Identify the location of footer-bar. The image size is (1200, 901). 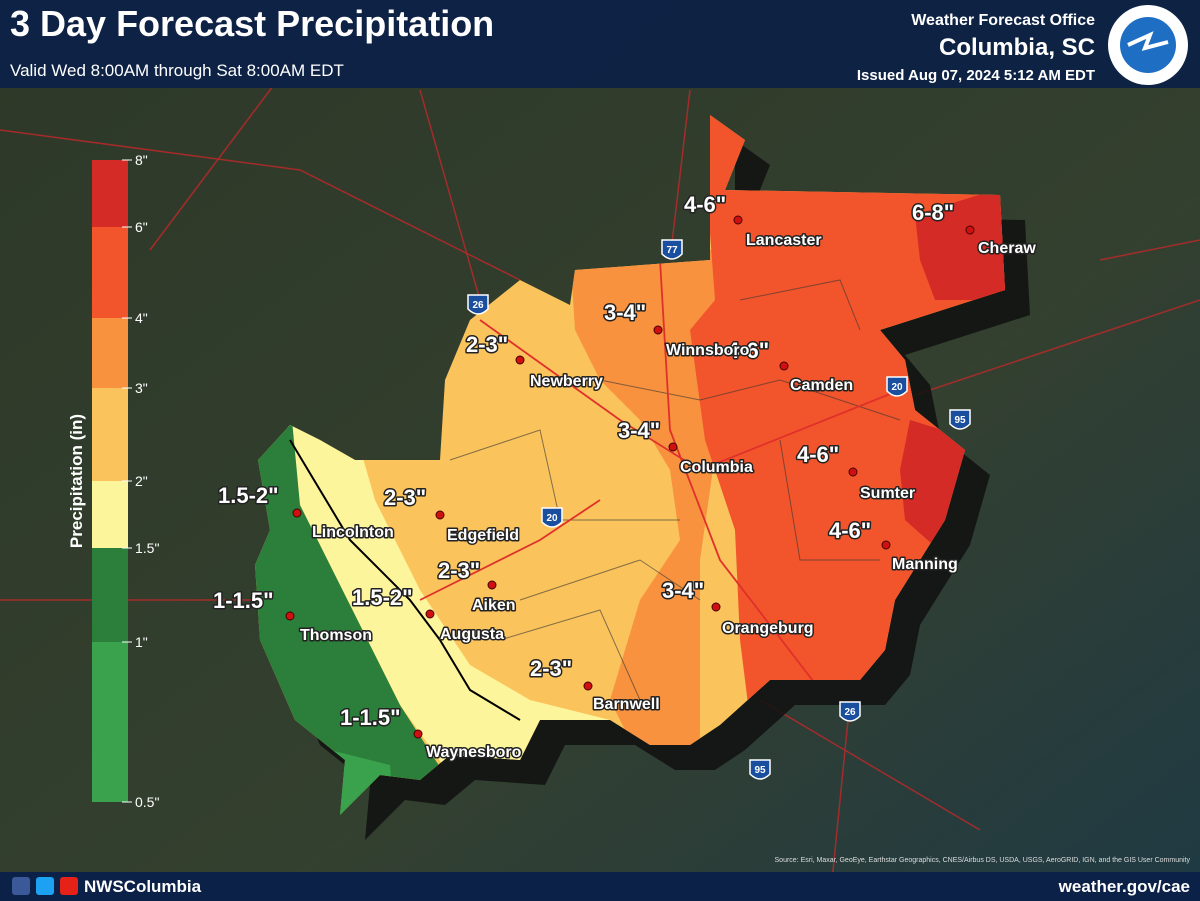
(600, 886).